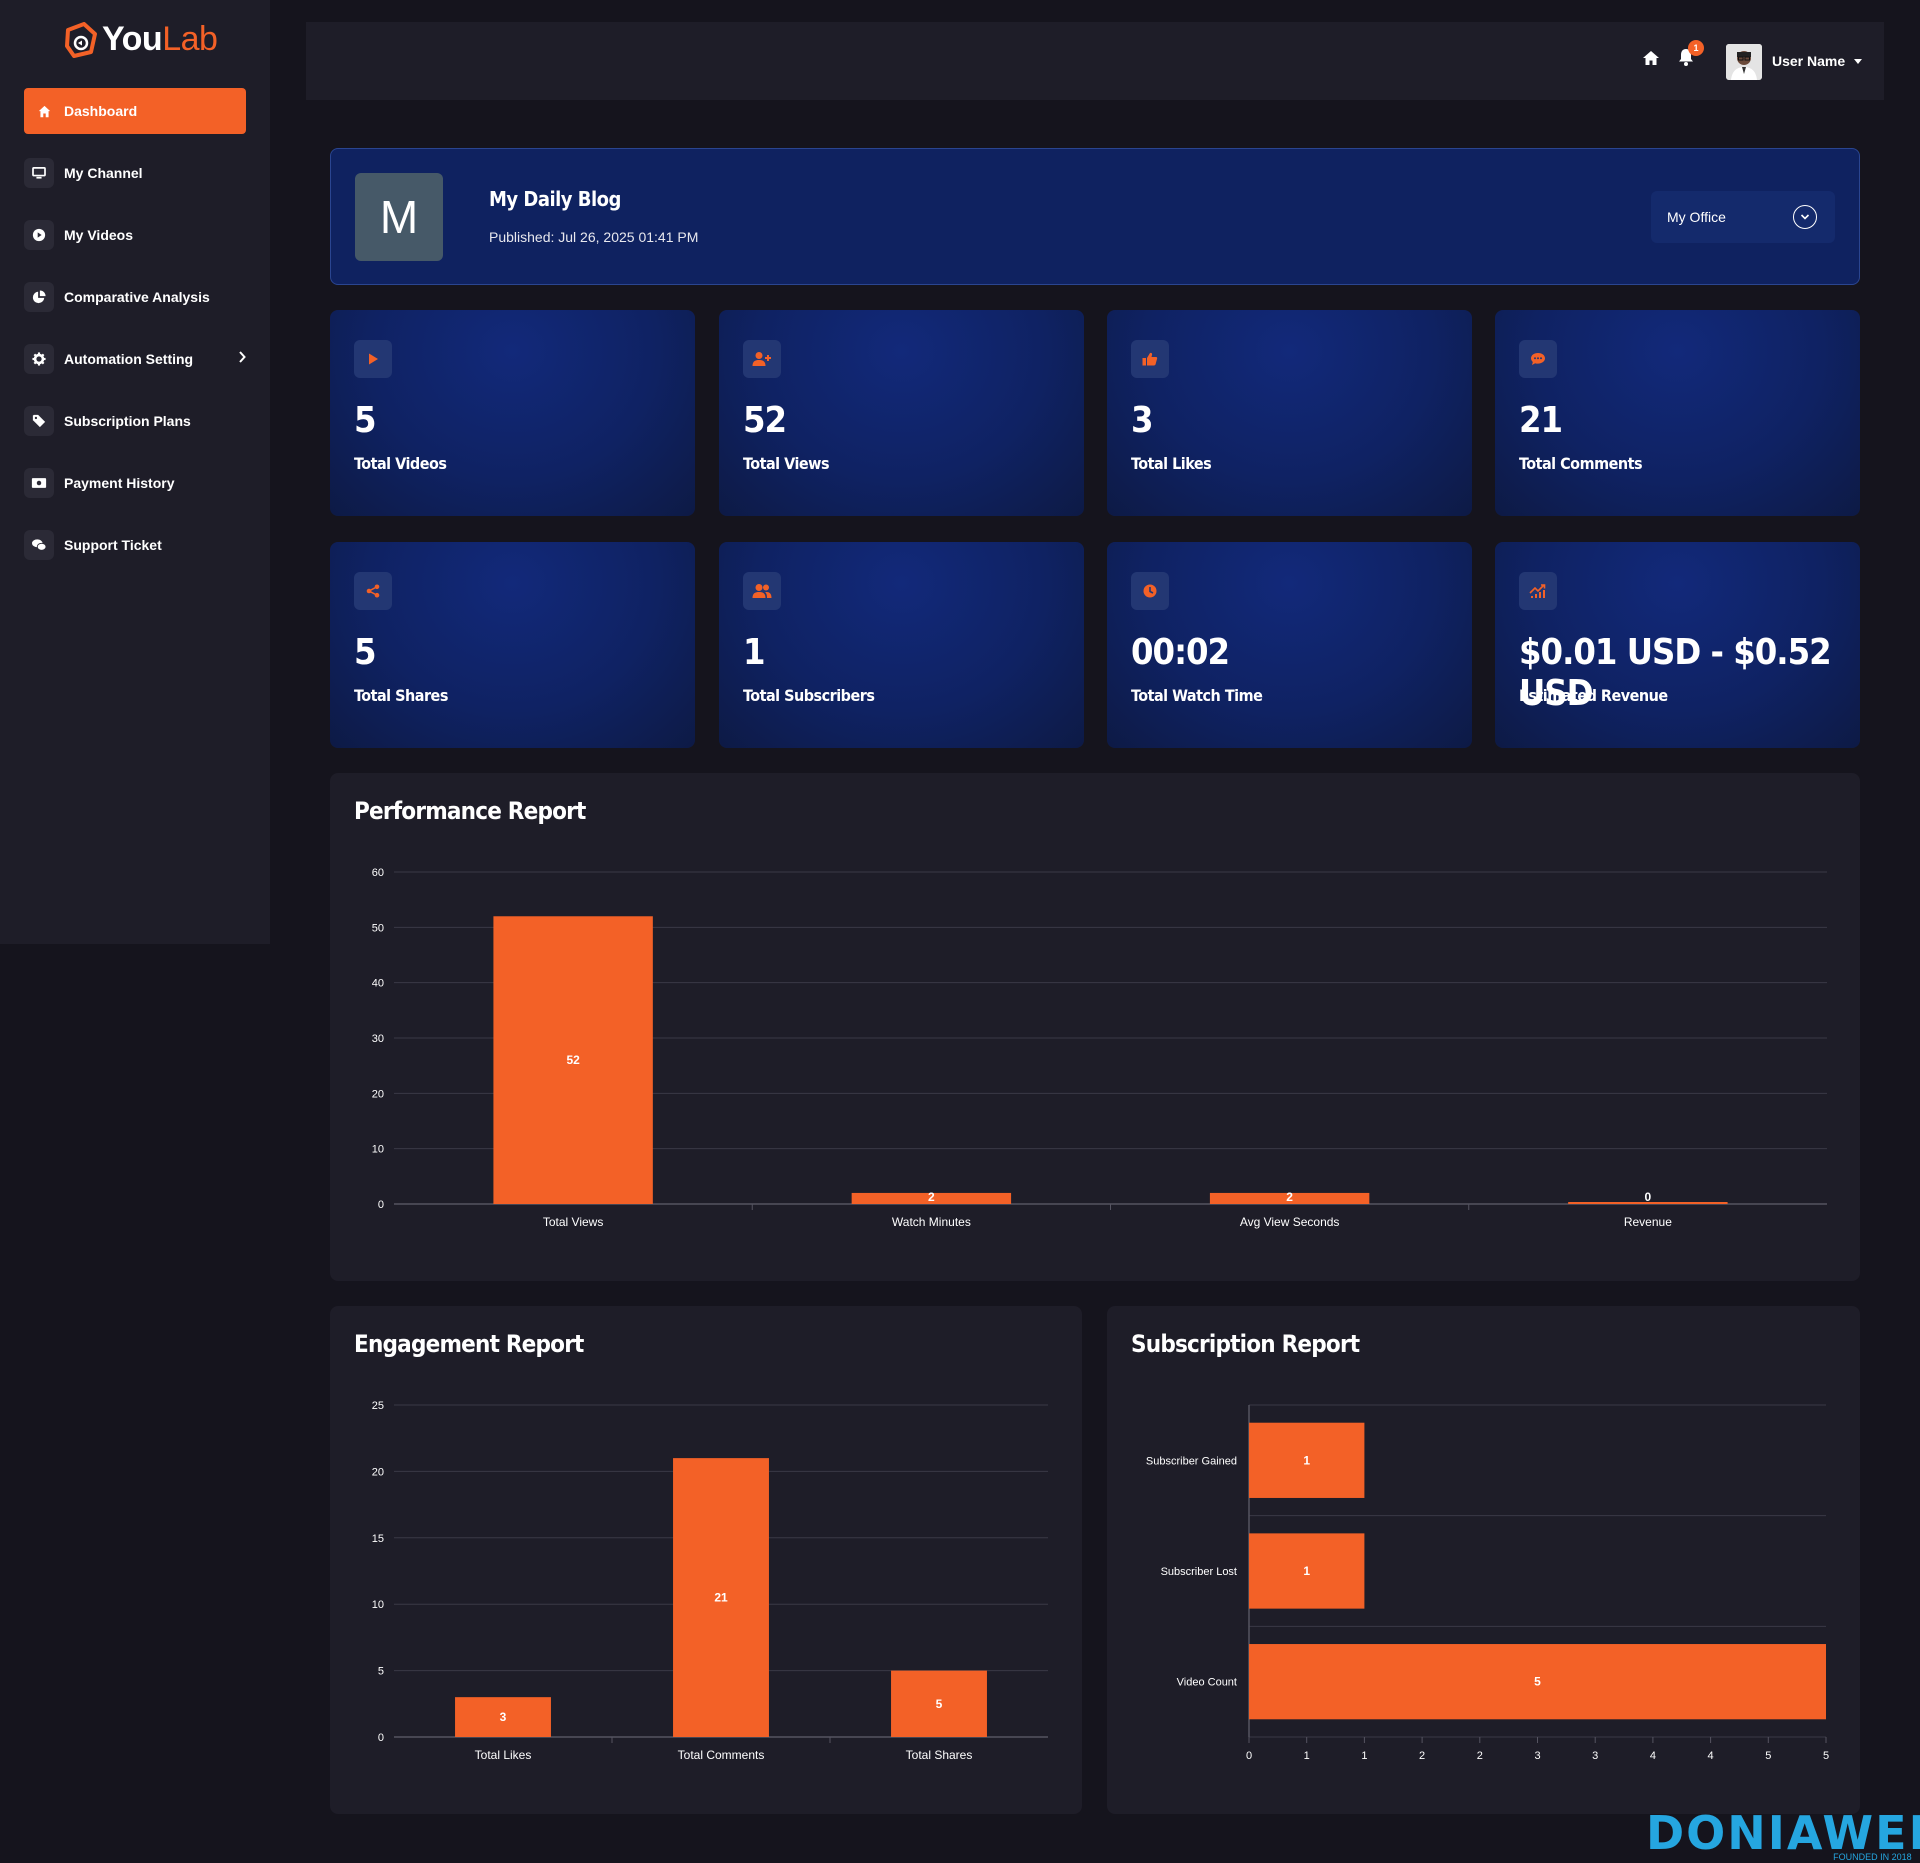 The width and height of the screenshot is (1920, 1863). I want to click on stat-card-total-subscribers: 1 Total Subscribers, so click(901, 645).